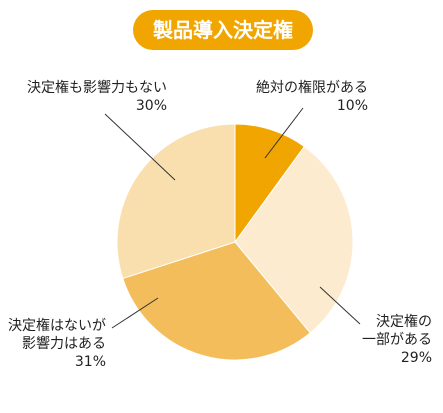  Describe the element at coordinates (312, 96) in the screenshot. I see `slice-label-1: 絶対の権限がある 10%` at that location.